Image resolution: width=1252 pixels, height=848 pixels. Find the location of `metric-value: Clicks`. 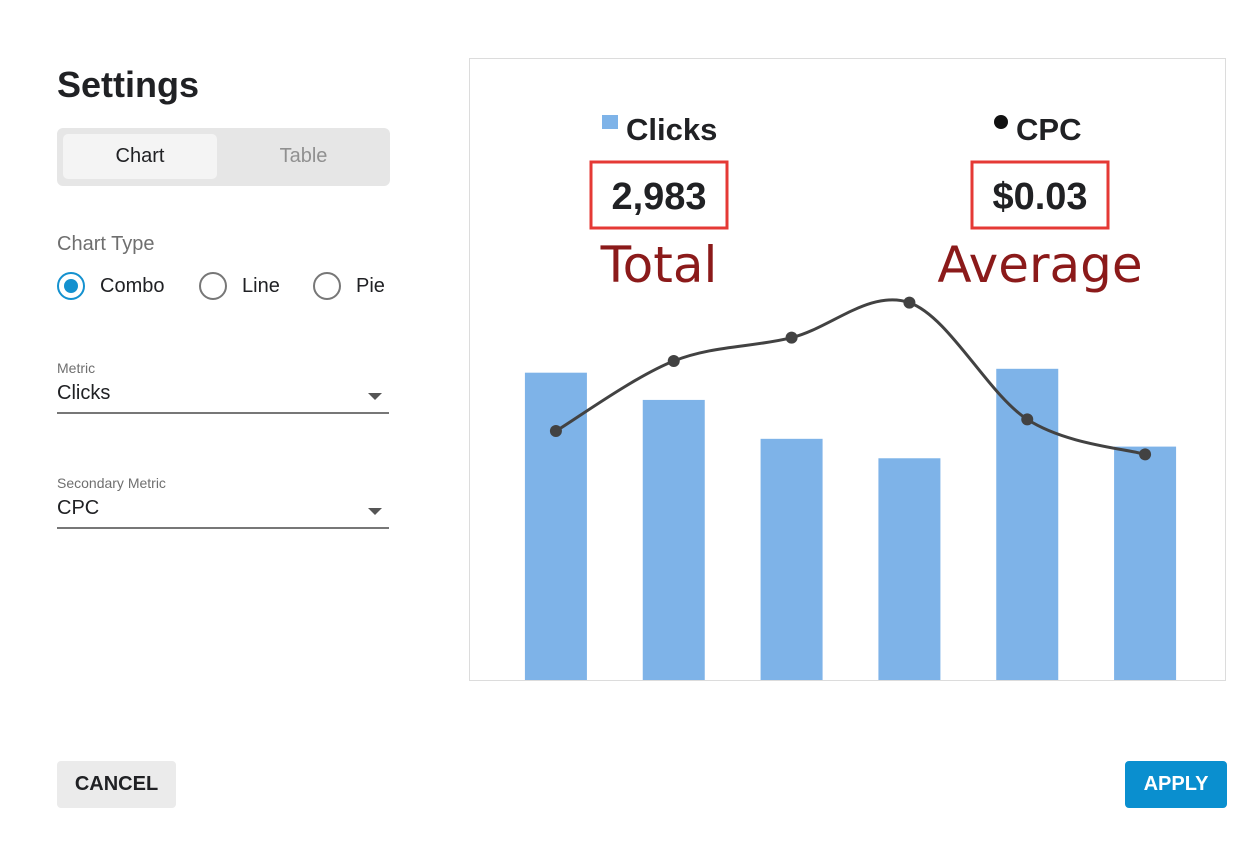

metric-value: Clicks is located at coordinates (84, 393).